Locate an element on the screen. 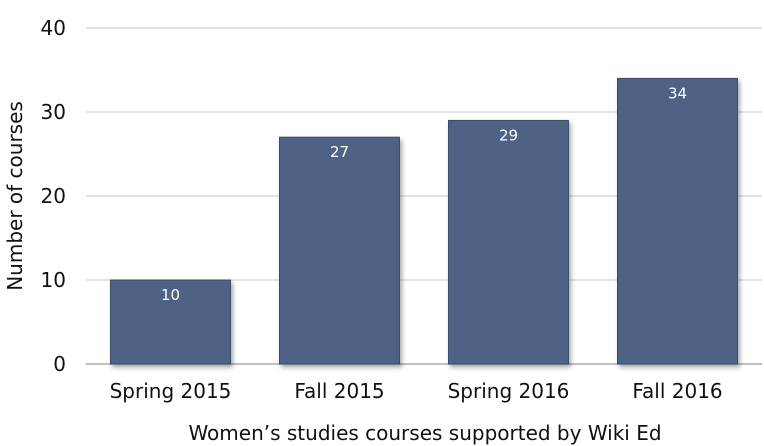 The width and height of the screenshot is (764, 446). x-category-label: Fall 2015 is located at coordinates (339, 391).